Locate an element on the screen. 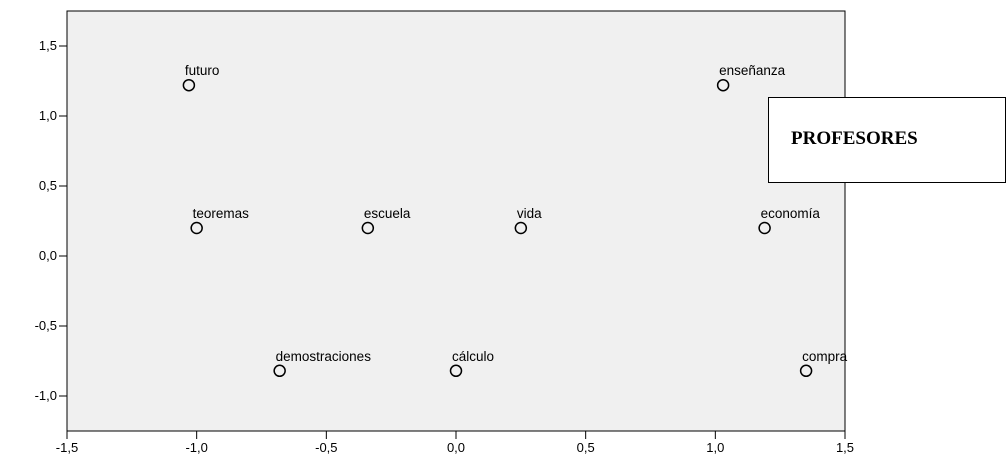  y-tick-label: 0,0 is located at coordinates (48, 255).